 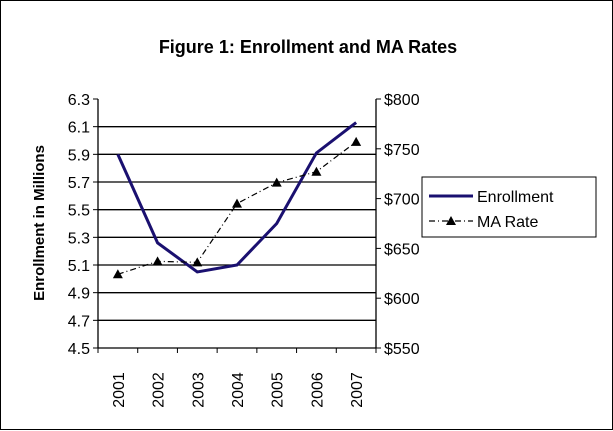 I want to click on series-line-ma-rate, so click(x=237, y=208).